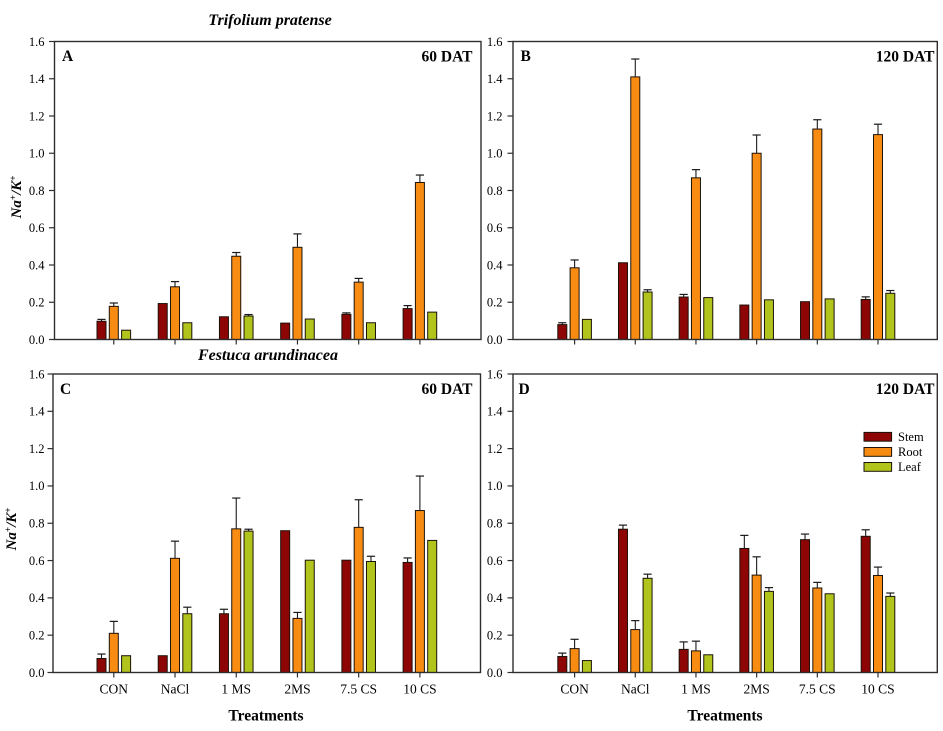  I want to click on svg-text: B, so click(526, 56).